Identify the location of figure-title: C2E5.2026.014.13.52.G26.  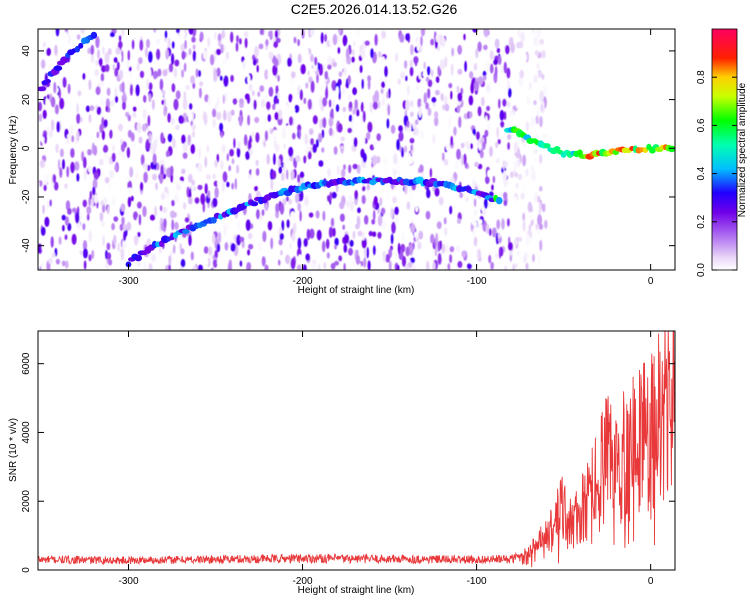
(374, 9).